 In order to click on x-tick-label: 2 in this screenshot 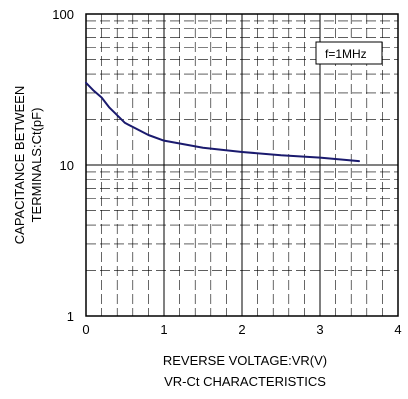, I will do `click(241, 329)`.